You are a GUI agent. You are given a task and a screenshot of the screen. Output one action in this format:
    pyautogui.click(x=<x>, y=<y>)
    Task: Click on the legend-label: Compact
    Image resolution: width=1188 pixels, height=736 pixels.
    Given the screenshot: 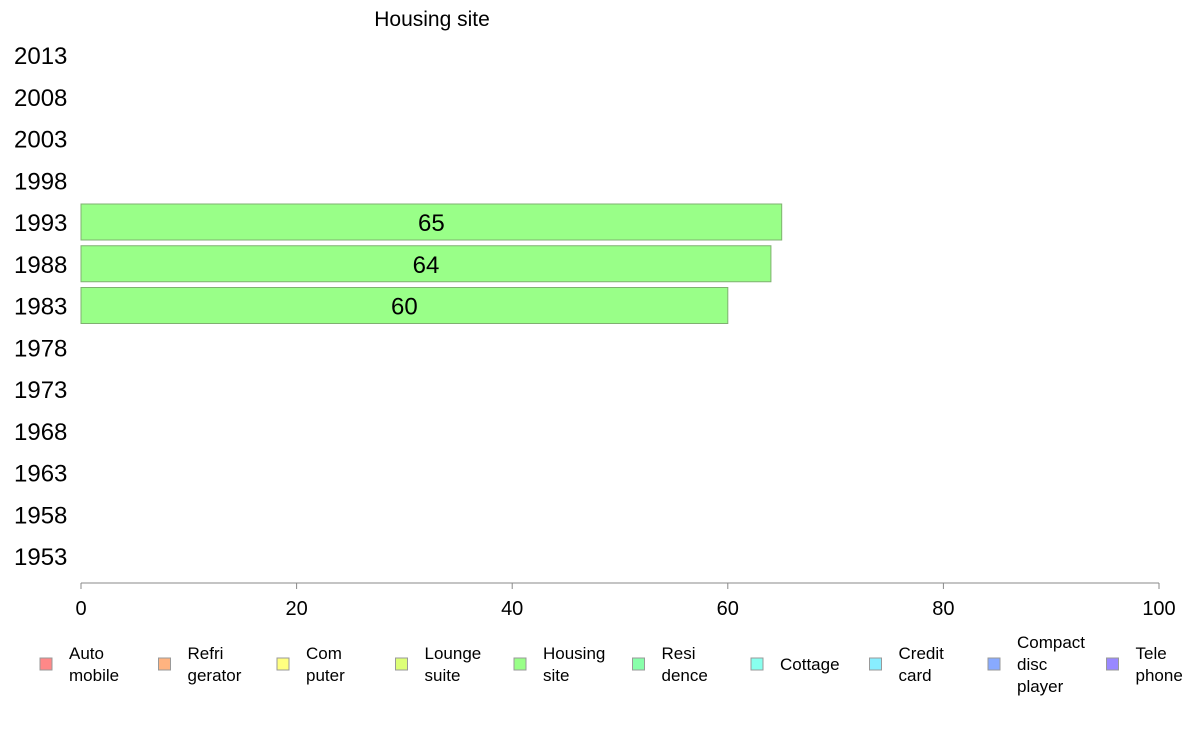 What is the action you would take?
    pyautogui.click(x=1051, y=642)
    